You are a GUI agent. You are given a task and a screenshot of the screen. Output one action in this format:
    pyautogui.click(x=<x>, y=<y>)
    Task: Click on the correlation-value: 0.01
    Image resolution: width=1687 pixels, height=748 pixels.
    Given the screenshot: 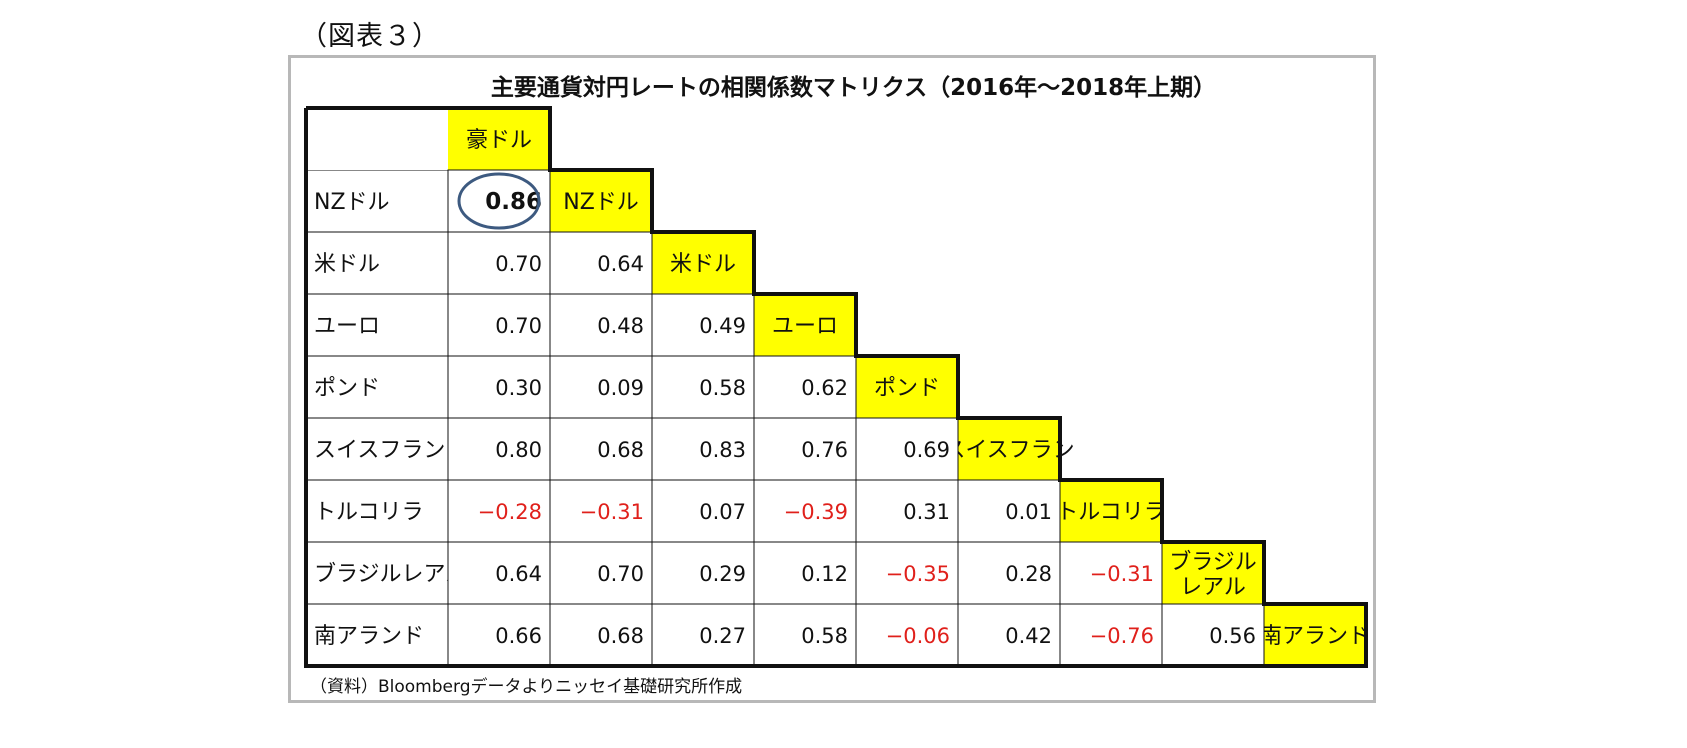 What is the action you would take?
    pyautogui.click(x=1028, y=512)
    